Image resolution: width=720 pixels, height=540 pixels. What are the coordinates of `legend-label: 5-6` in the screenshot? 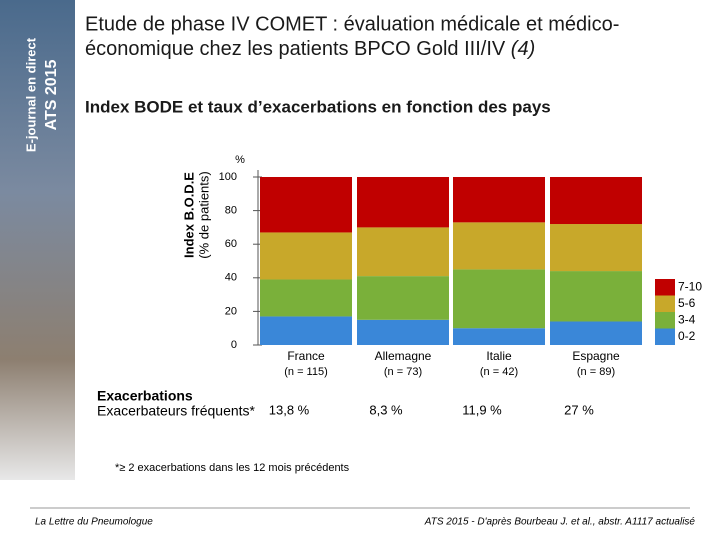 It's located at (687, 303).